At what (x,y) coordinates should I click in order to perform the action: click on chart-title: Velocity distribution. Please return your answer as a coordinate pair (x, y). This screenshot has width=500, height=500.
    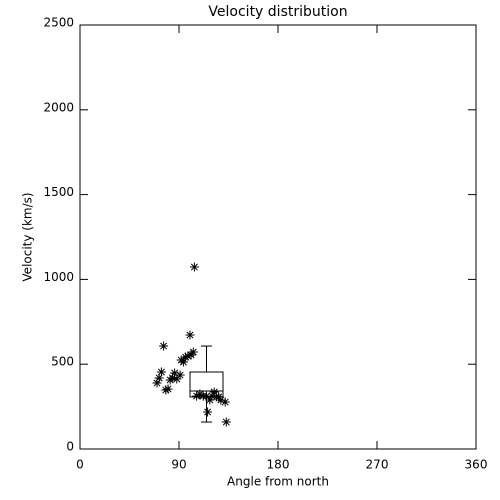
    Looking at the image, I should click on (277, 12).